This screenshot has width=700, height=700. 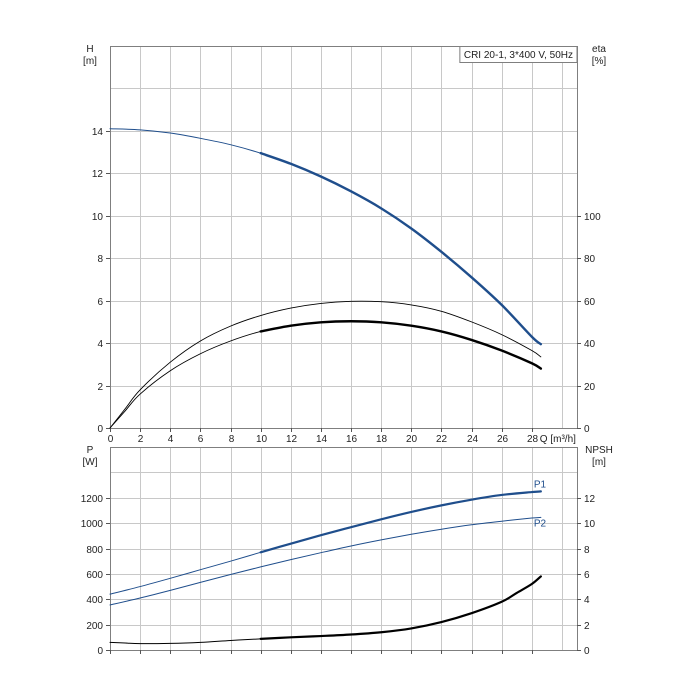 I want to click on series-label-p2: P2, so click(x=540, y=523).